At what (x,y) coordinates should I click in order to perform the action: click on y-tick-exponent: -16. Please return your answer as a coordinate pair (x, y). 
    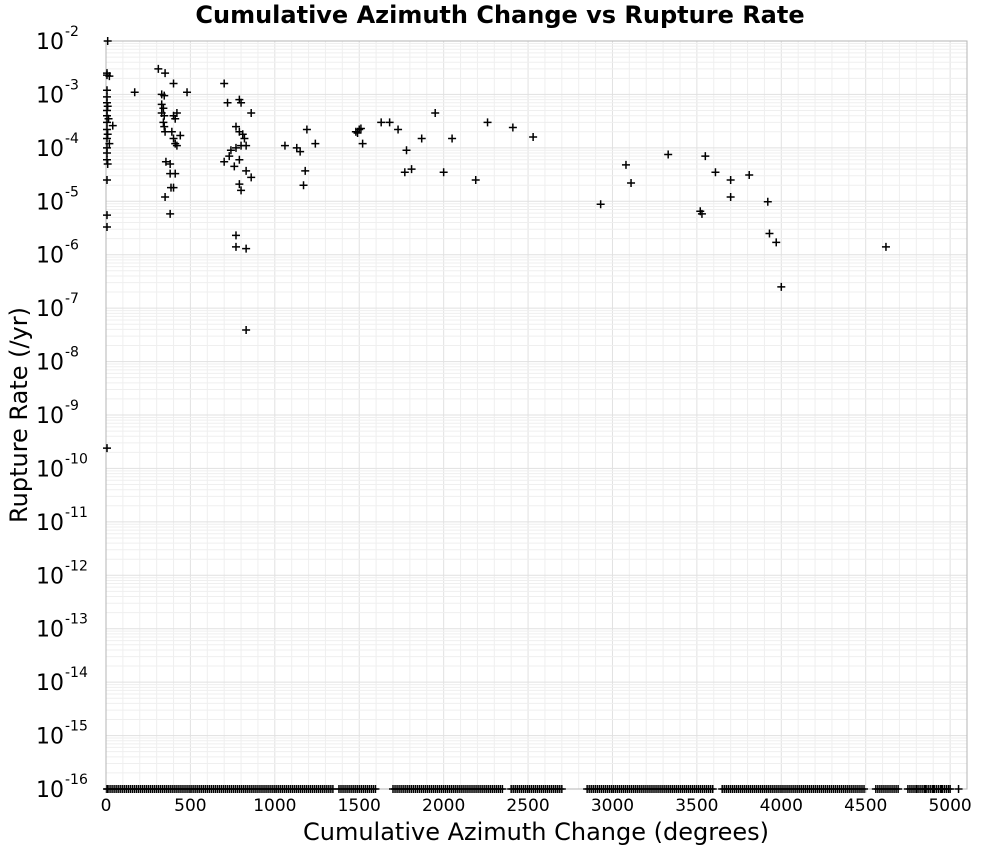
    Looking at the image, I should click on (76, 780).